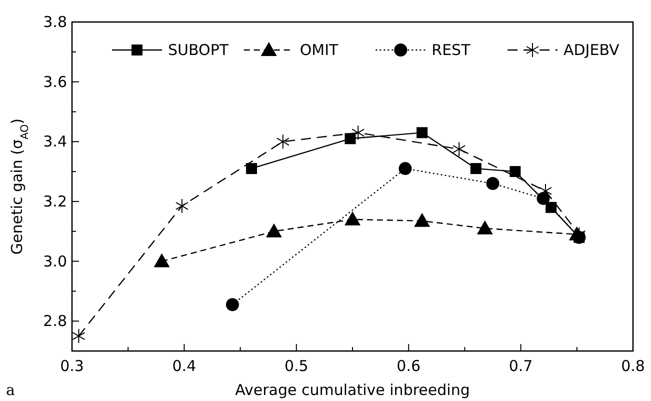 The image size is (651, 401). I want to click on x-tick-label: 0.8, so click(633, 366).